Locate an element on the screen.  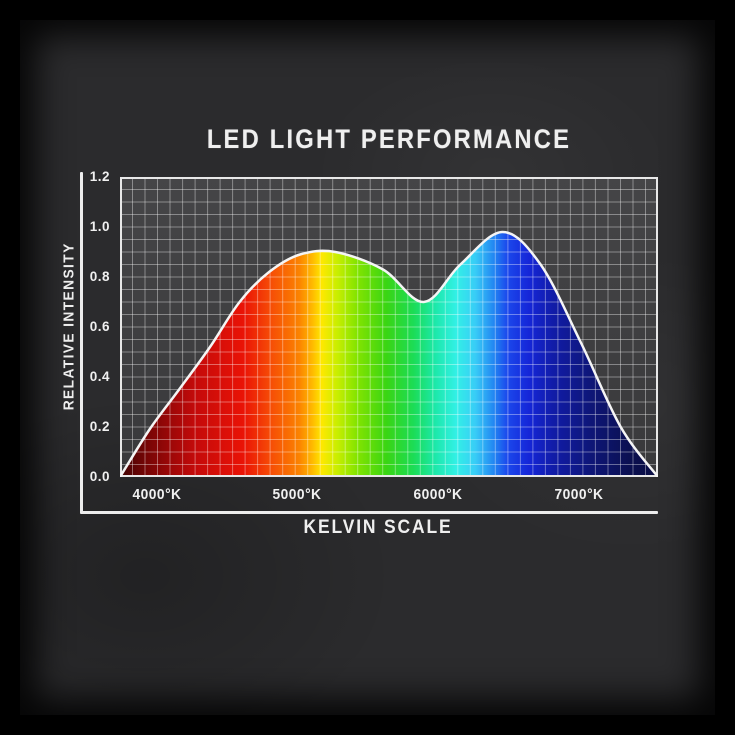
x-tick-label: 4000°K is located at coordinates (157, 495).